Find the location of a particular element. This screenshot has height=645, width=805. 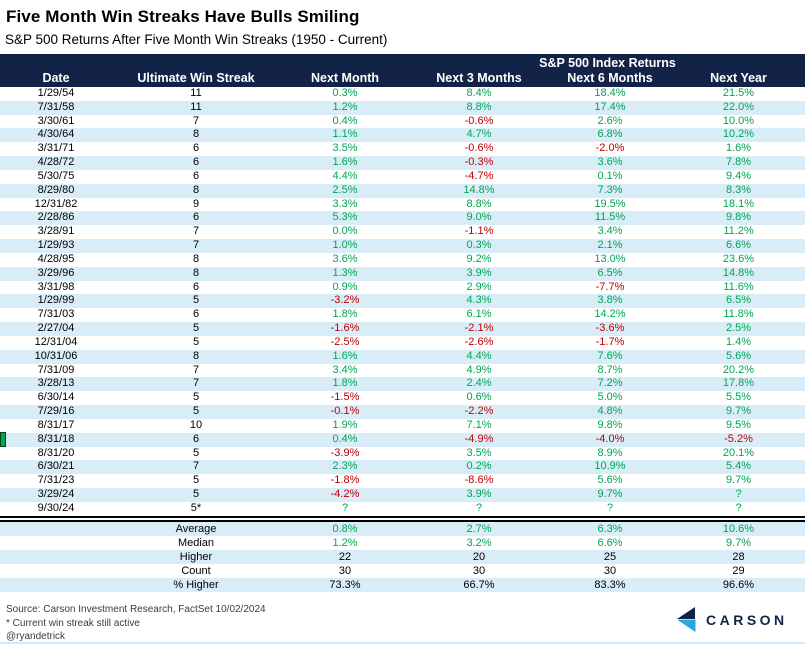

table-row: 3/31/98 6 0.9% 2.9% -7.7% 11.6% is located at coordinates (402, 288).